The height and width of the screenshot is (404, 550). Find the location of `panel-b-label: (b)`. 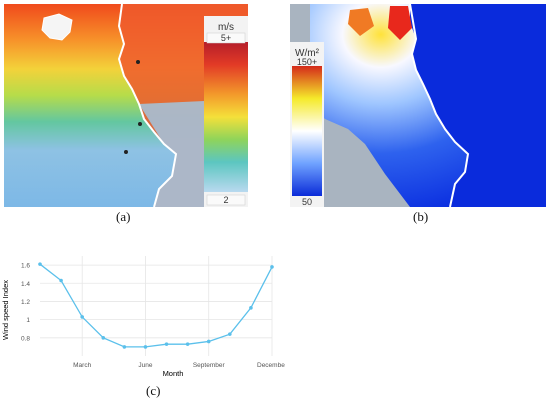

panel-b-label: (b) is located at coordinates (421, 216).